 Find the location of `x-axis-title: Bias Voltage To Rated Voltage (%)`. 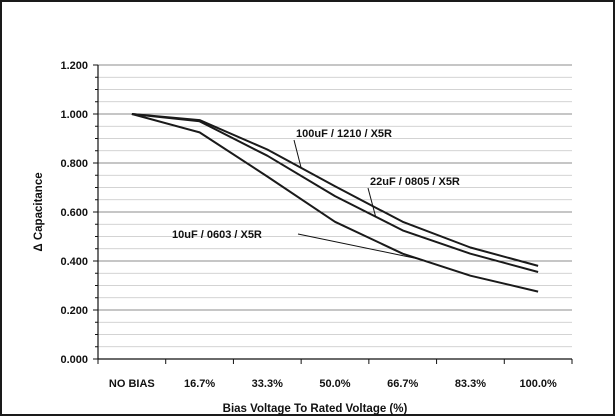

x-axis-title: Bias Voltage To Rated Voltage (%) is located at coordinates (315, 409).